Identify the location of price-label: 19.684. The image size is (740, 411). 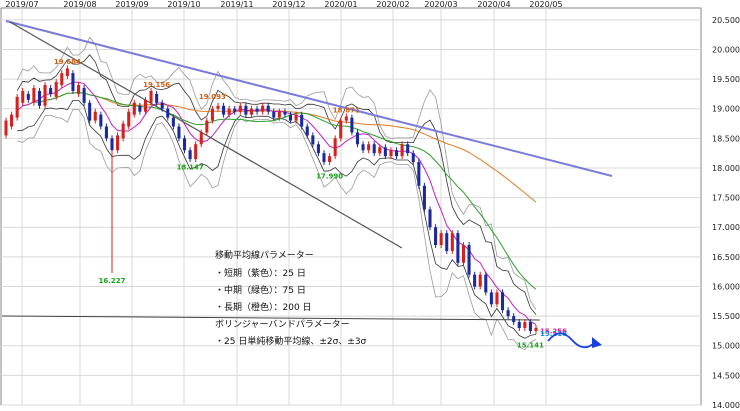
(67, 62).